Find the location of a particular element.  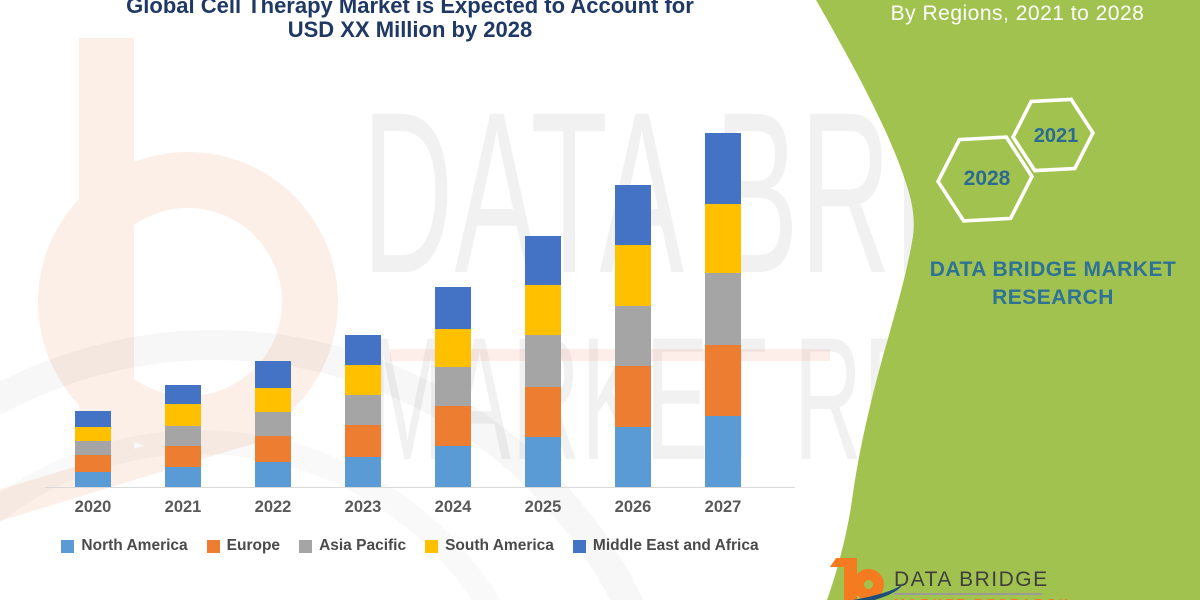

bar-segment-2021-europe is located at coordinates (183, 456).